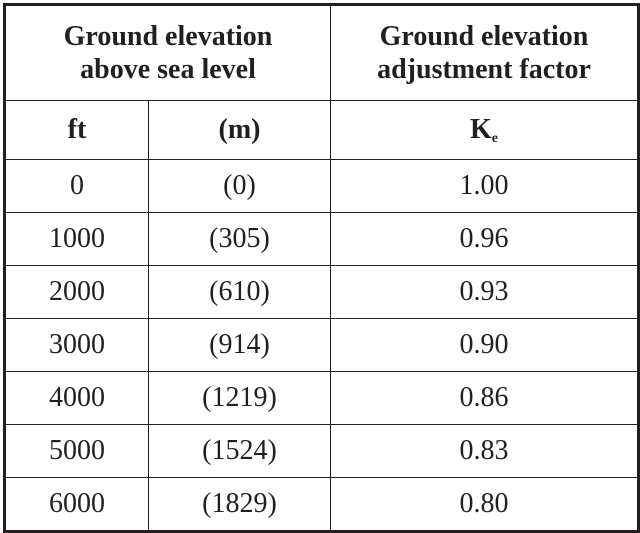  I want to click on header-group: Ground elevation adjustment factor, so click(485, 52).